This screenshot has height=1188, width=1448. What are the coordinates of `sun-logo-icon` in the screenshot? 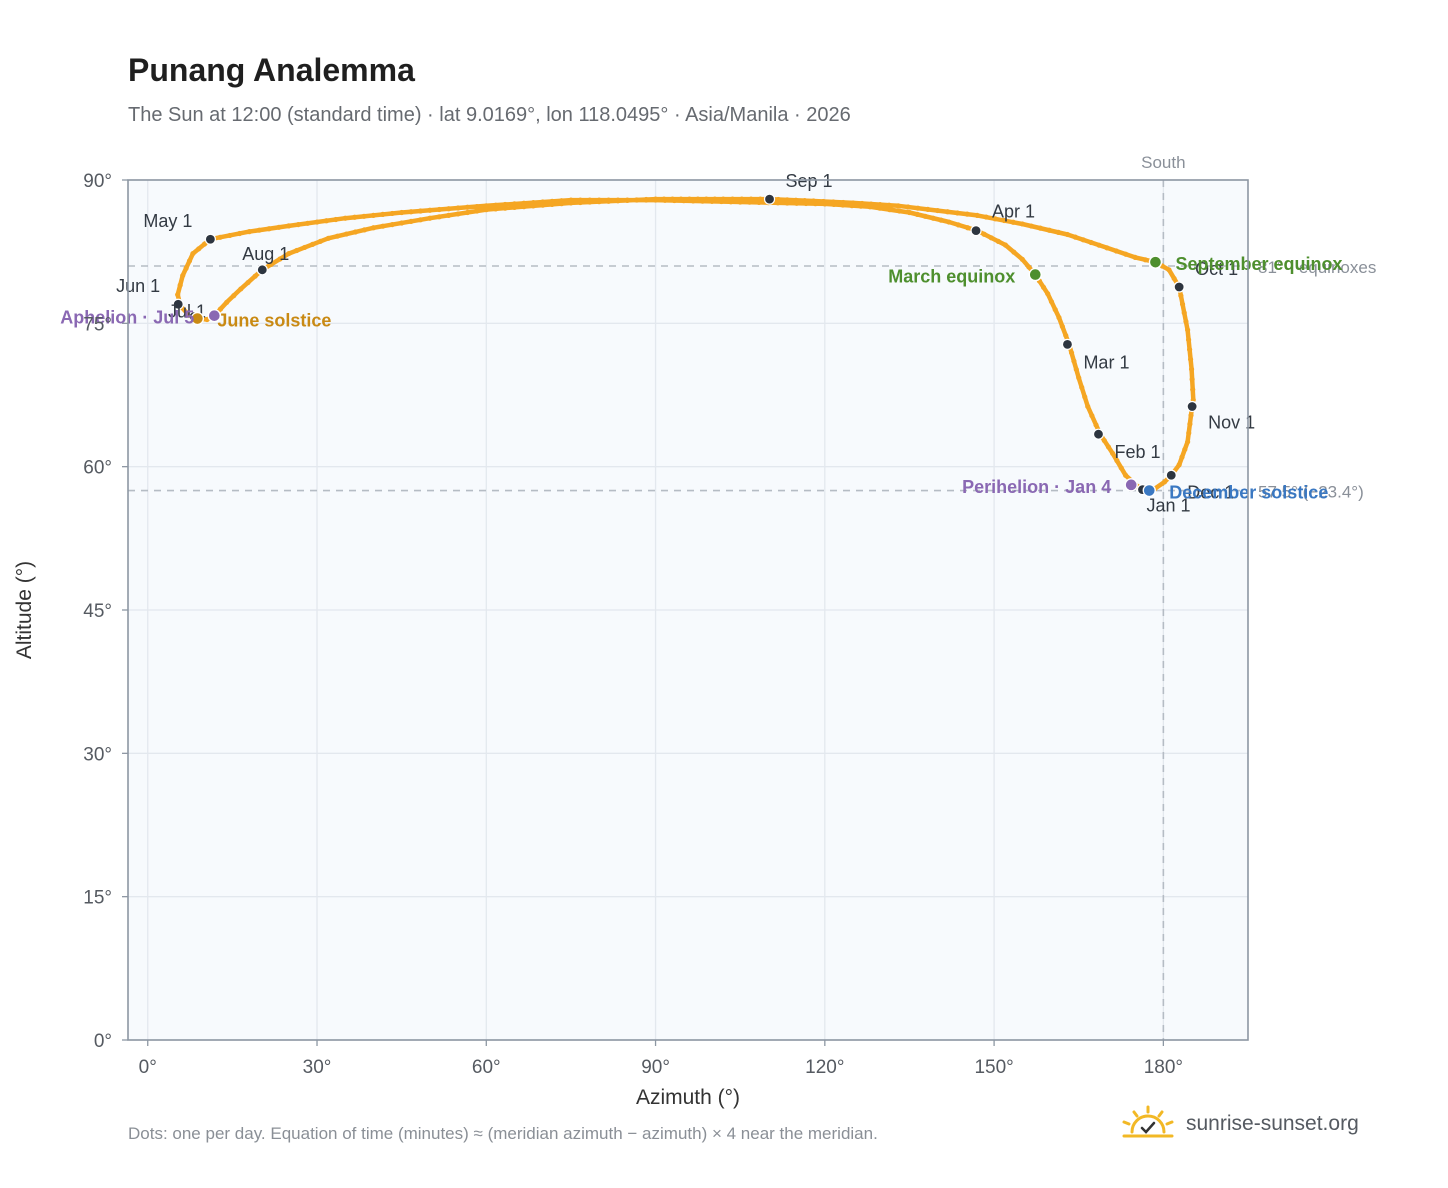 It's located at (1148, 1121).